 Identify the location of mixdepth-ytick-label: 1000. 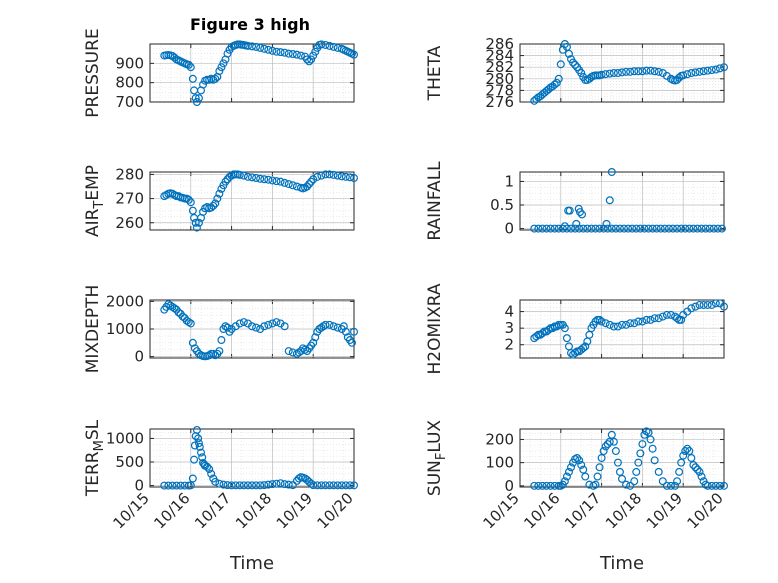
(125, 329).